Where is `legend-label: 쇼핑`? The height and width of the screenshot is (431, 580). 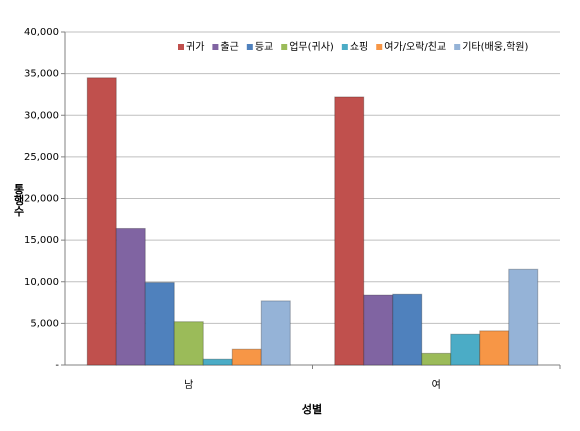 legend-label: 쇼핑 is located at coordinates (359, 47).